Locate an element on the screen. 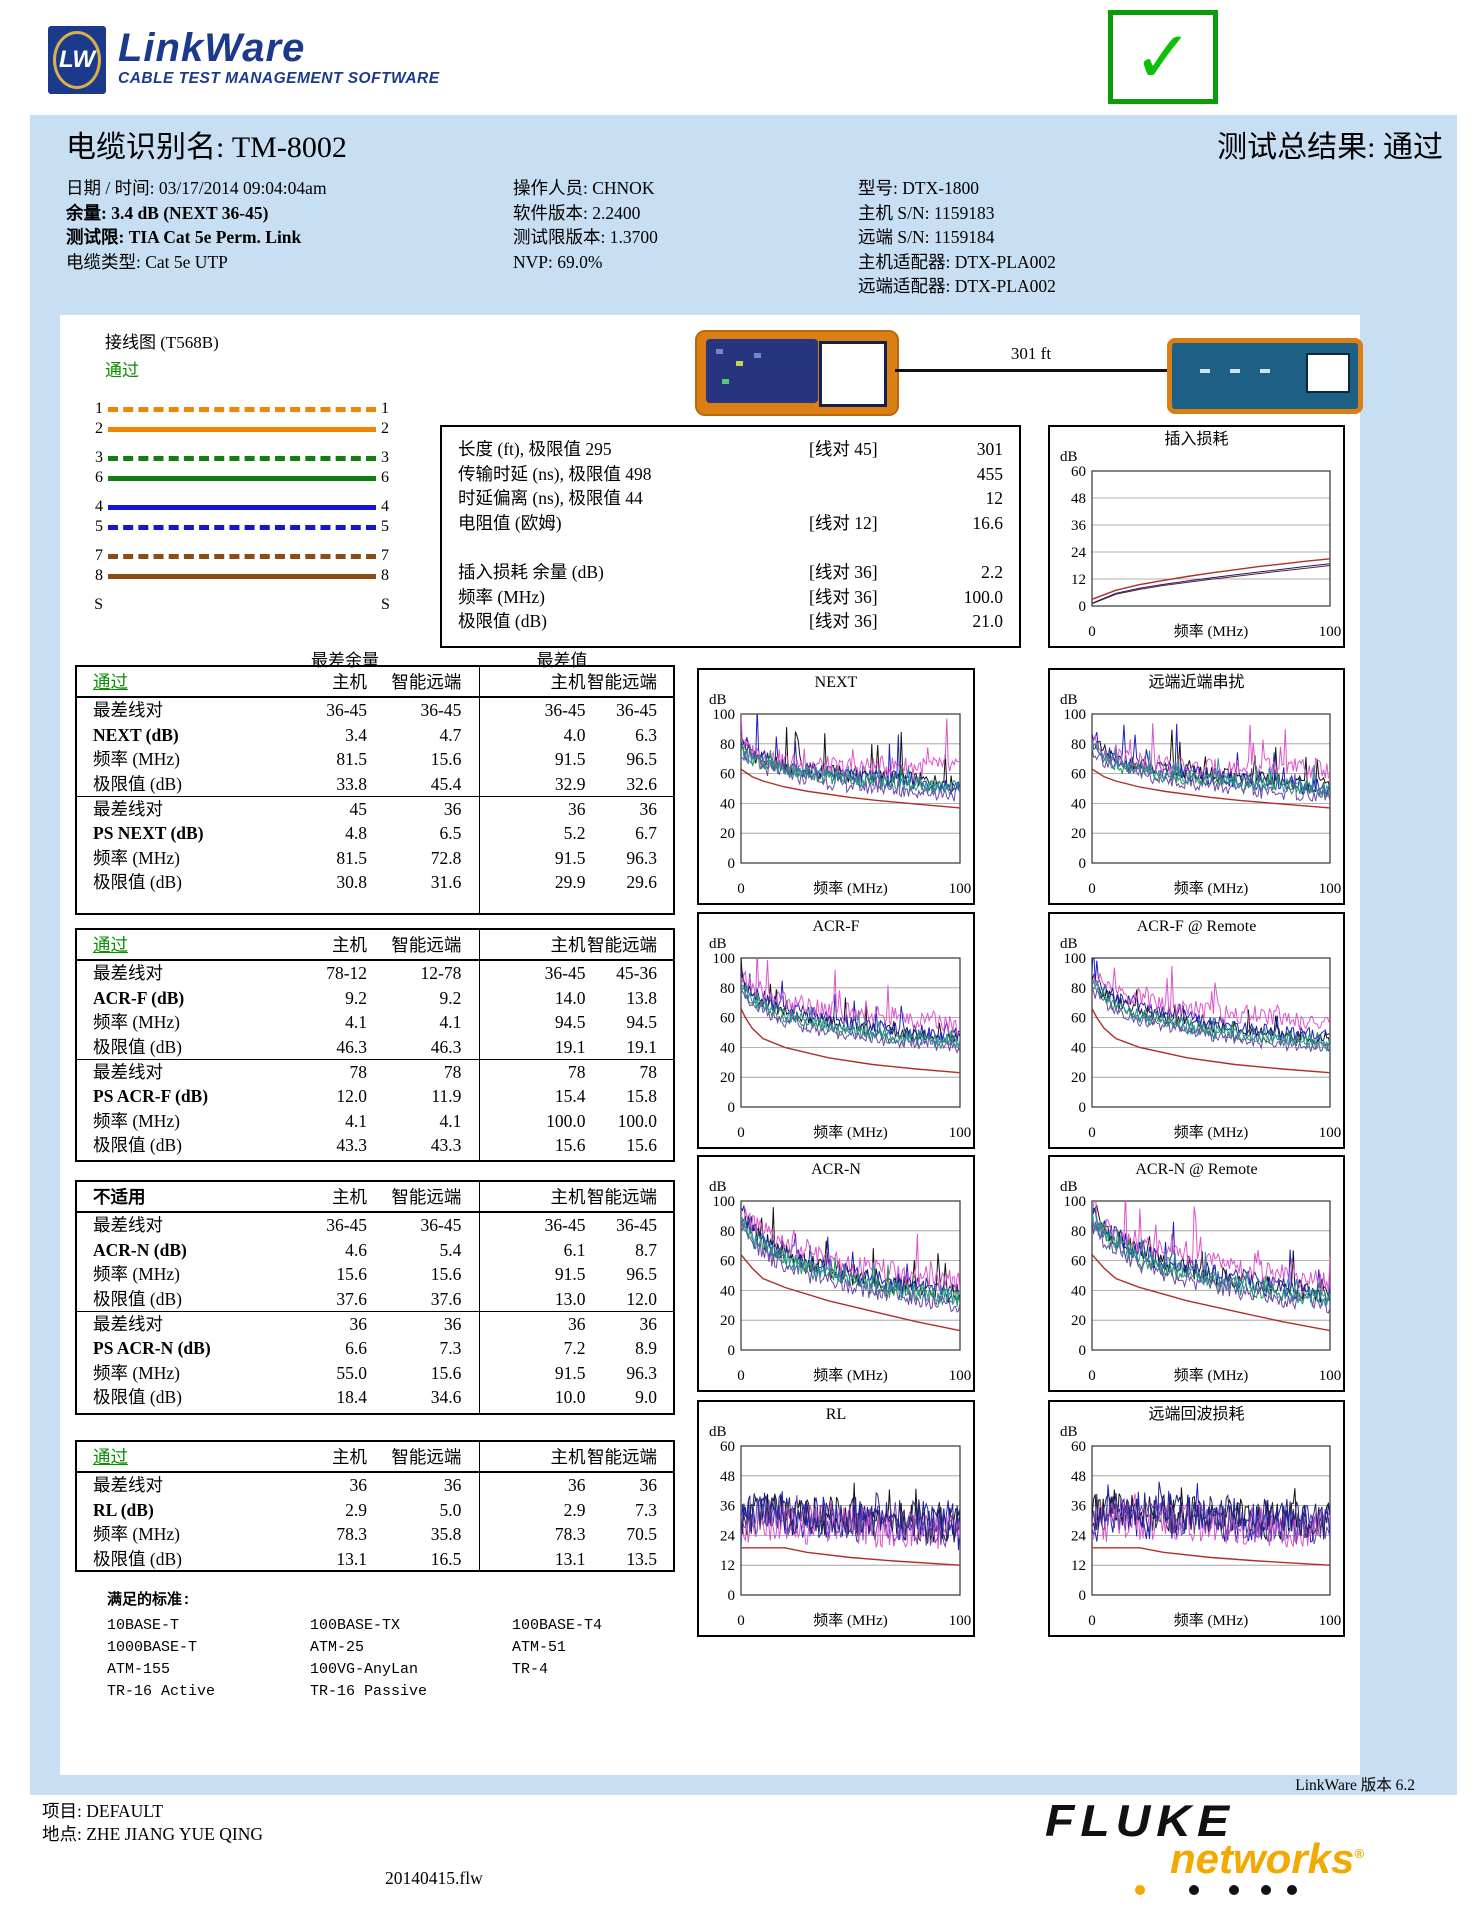  measurement-label: 极限值 (dB) is located at coordinates (502, 621).